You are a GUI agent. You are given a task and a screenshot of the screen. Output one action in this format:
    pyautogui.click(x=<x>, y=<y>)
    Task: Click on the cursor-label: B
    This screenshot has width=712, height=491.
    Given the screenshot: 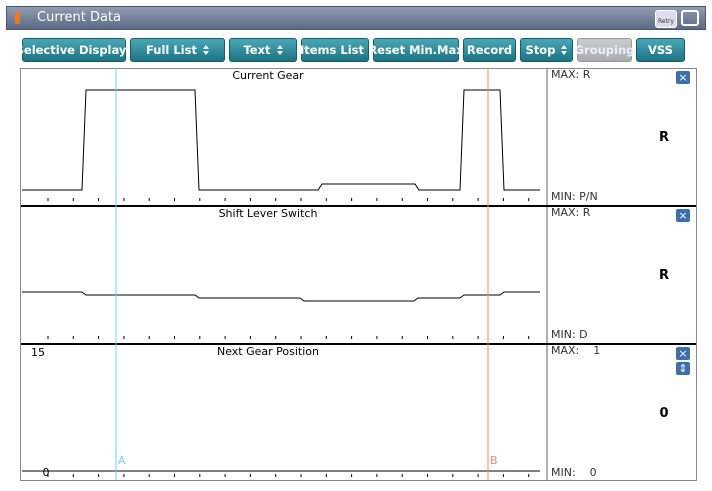 What is the action you would take?
    pyautogui.click(x=494, y=460)
    